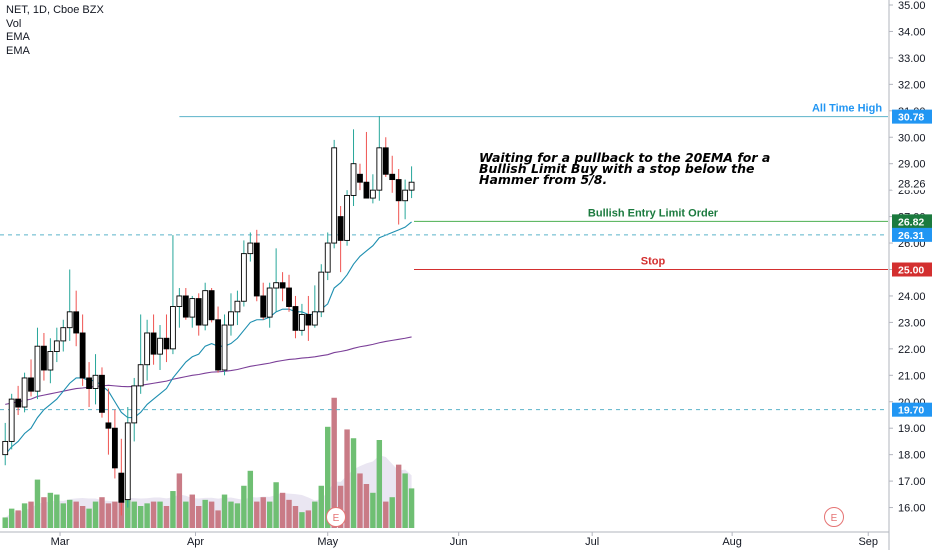  Describe the element at coordinates (18, 50) in the screenshot. I see `legend-ema-slow: EMA` at that location.